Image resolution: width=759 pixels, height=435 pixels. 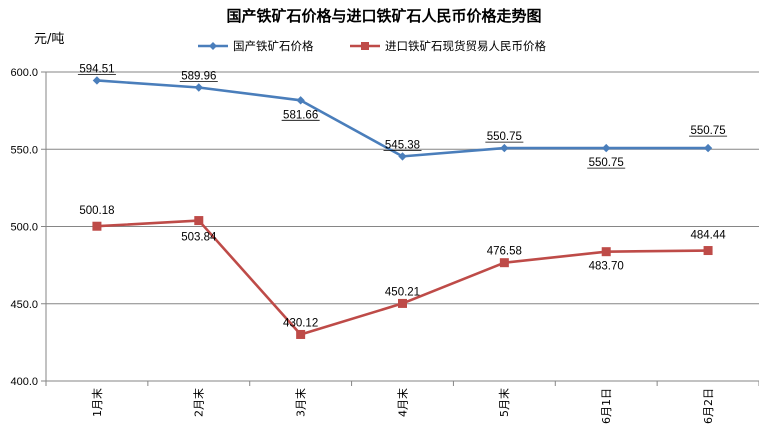 I want to click on y-tick-label: 600.0, so click(x=24, y=73).